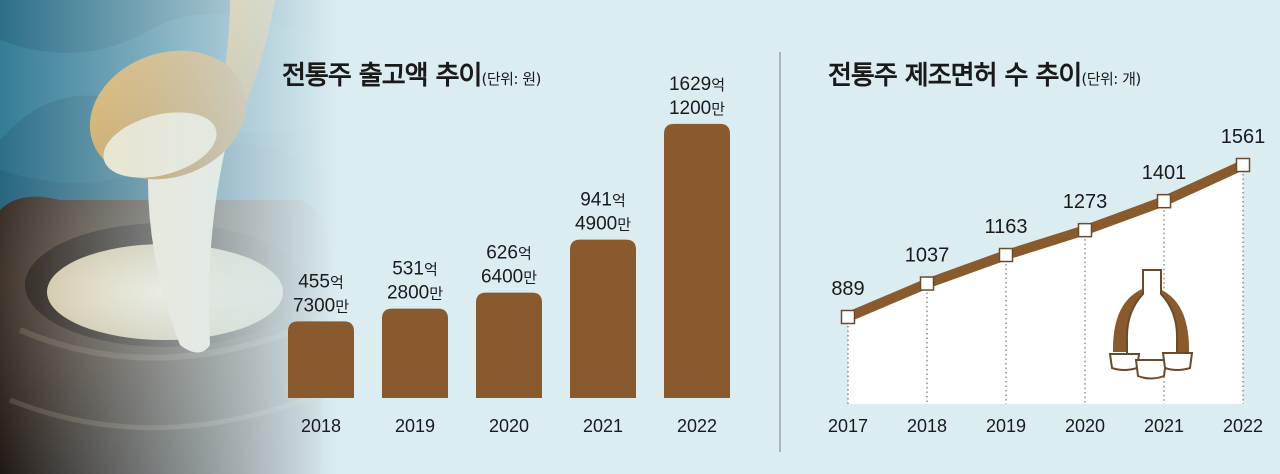  Describe the element at coordinates (1085, 230) in the screenshot. I see `data-point-2020` at that location.